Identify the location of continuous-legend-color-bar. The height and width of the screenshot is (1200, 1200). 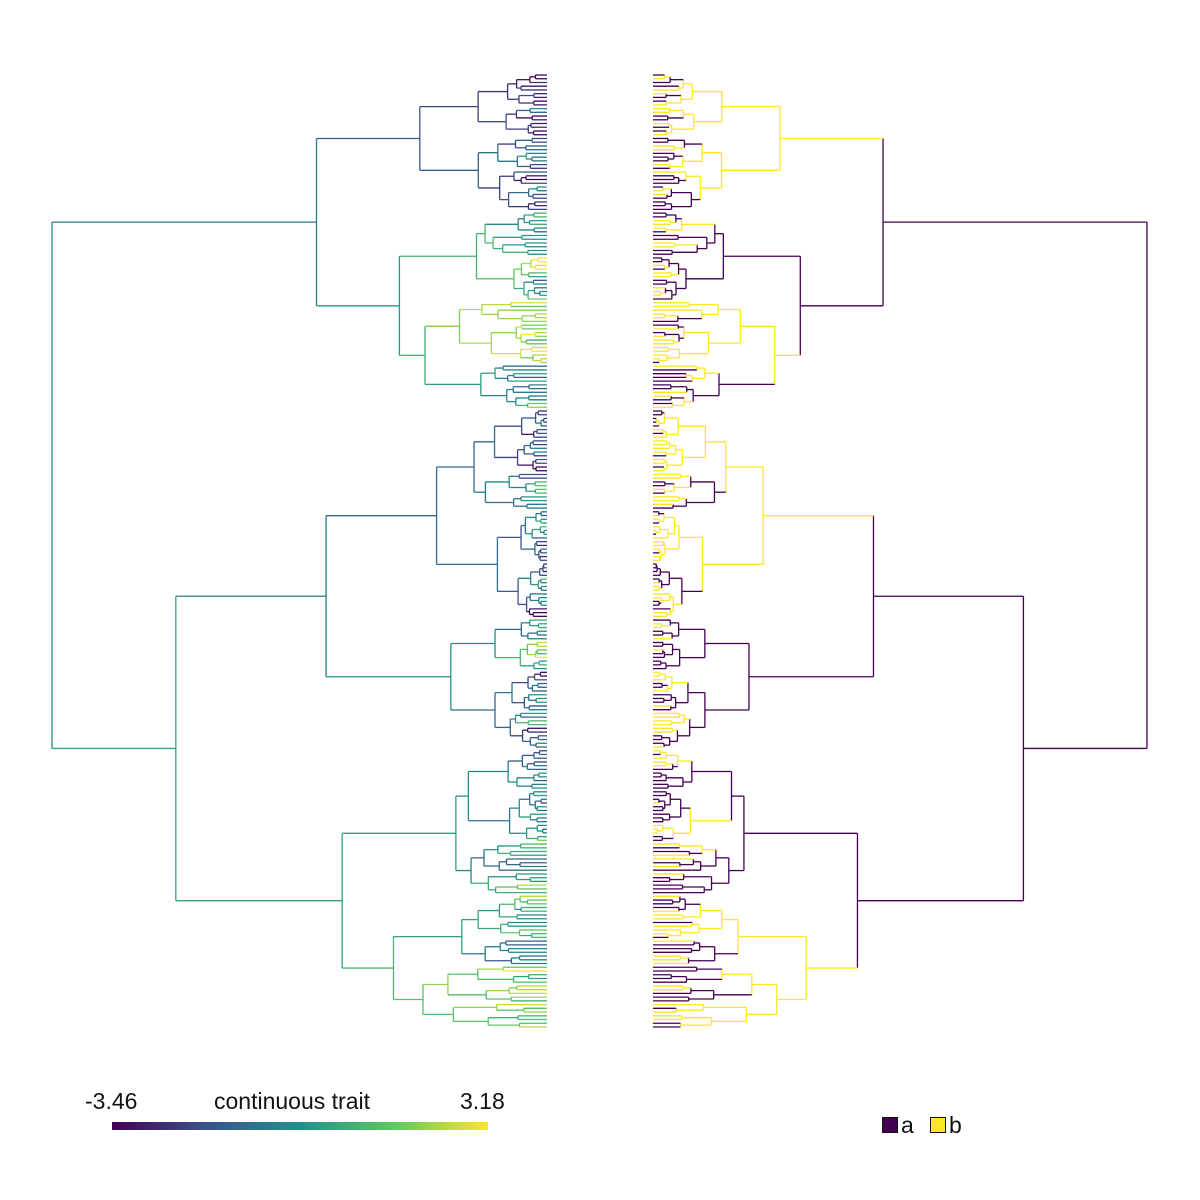
(300, 1126).